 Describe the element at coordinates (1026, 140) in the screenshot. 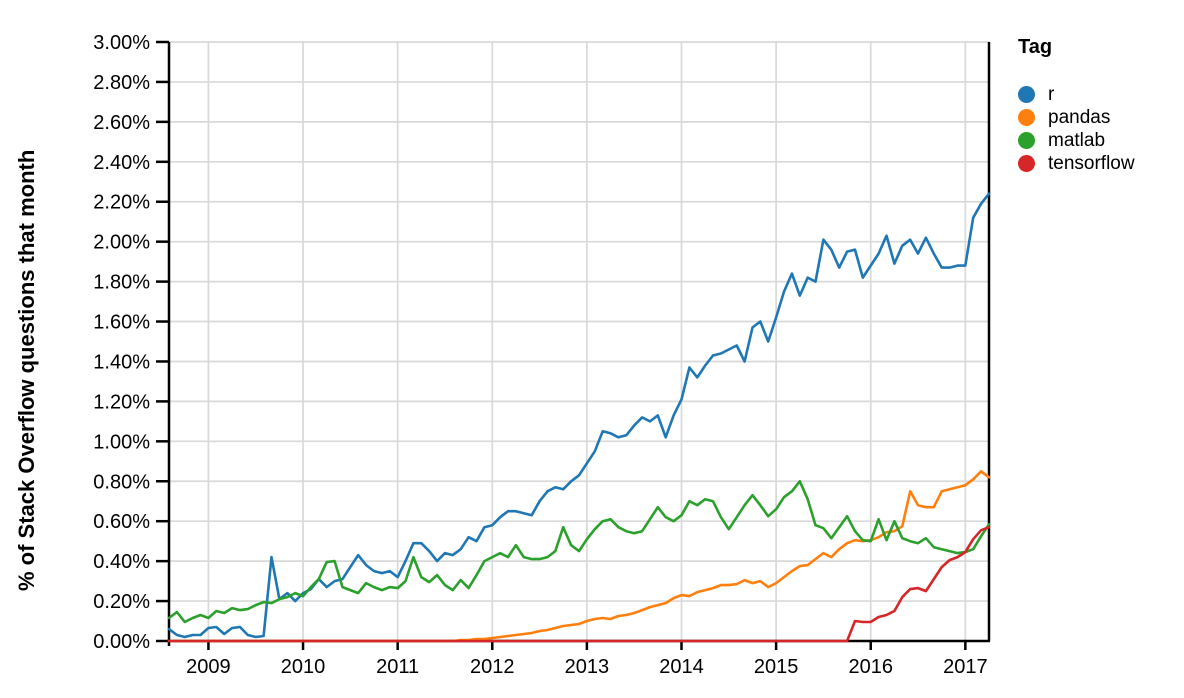

I see `legend-dot-matlab` at that location.